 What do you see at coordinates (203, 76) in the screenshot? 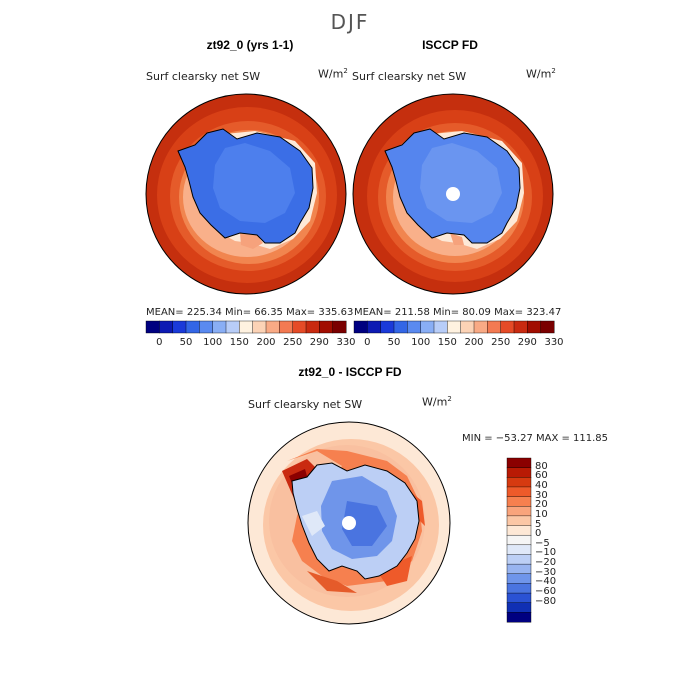
I see `panel1-variable: Surf clearsky net SW` at bounding box center [203, 76].